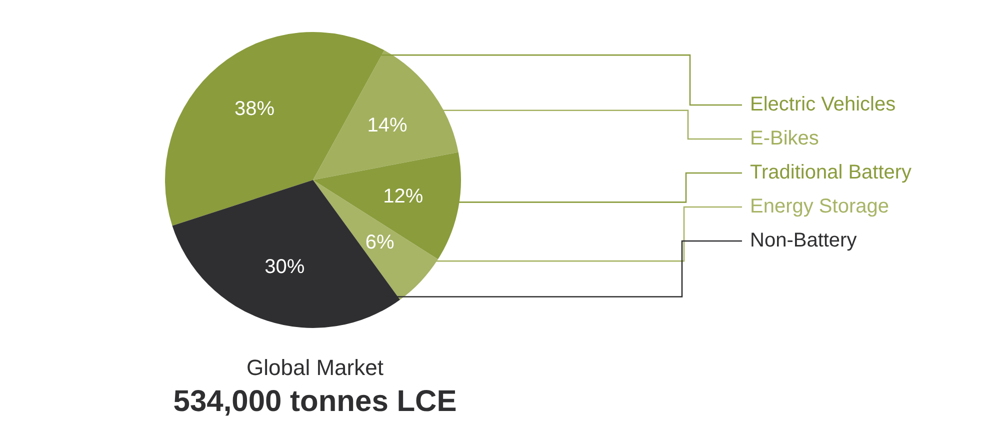 The height and width of the screenshot is (447, 981). I want to click on slice-label: E-Bikes, so click(784, 139).